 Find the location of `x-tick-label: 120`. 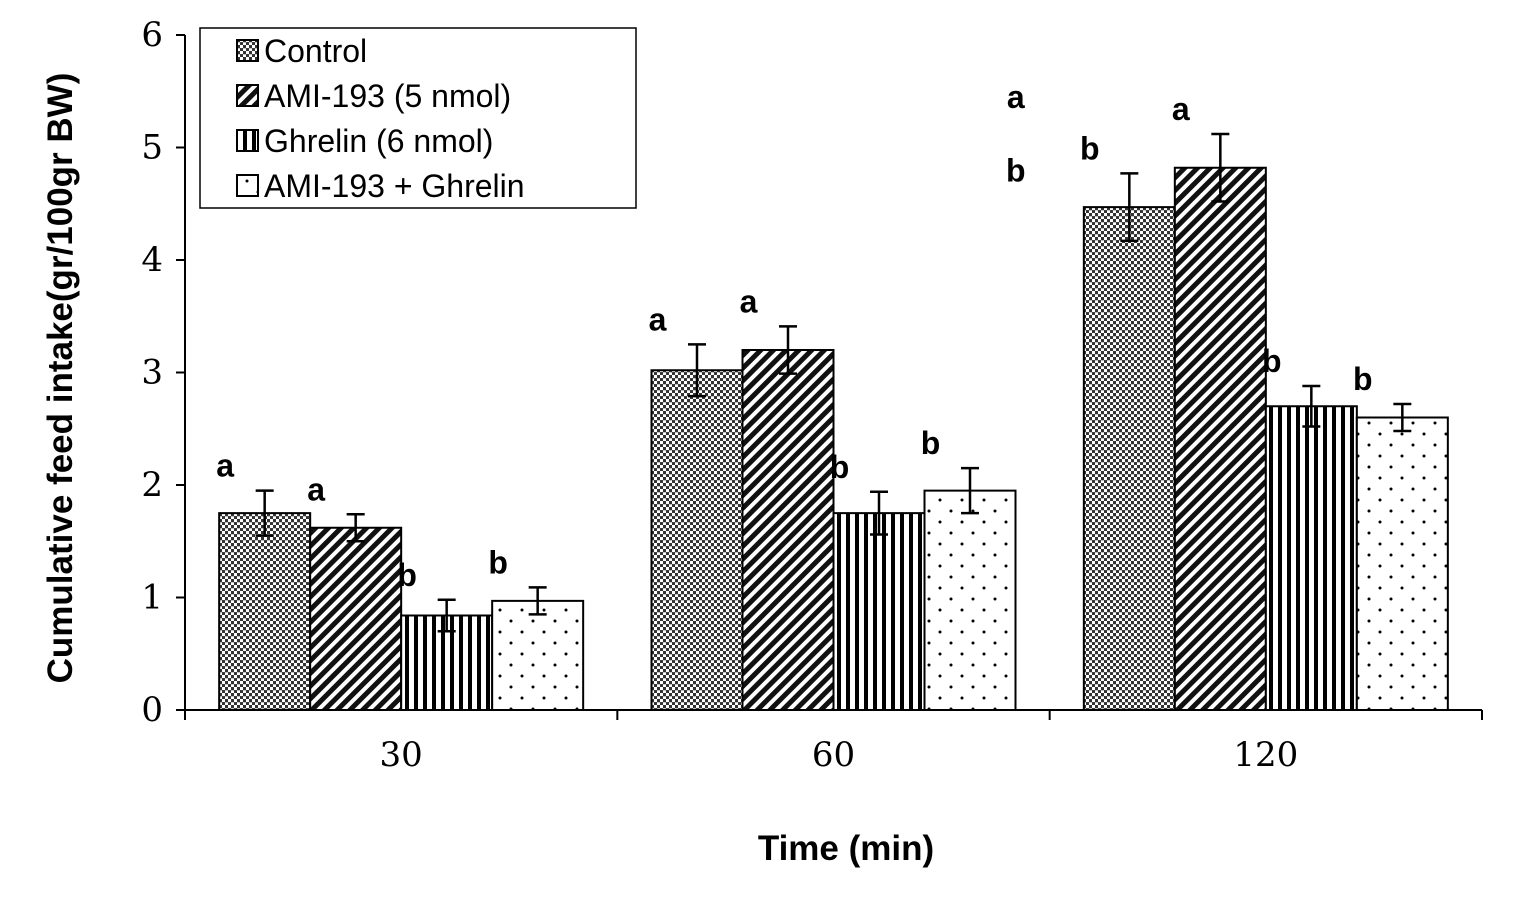

x-tick-label: 120 is located at coordinates (1265, 755).